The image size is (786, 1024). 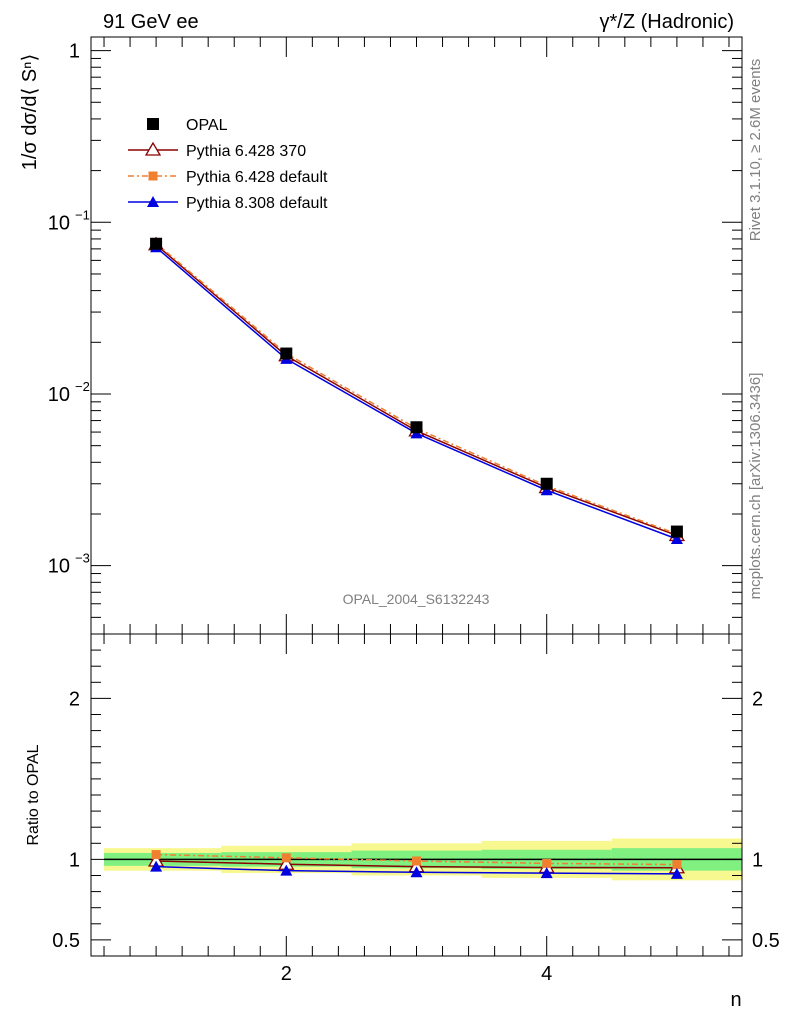 I want to click on ratio-y-tick-label: 2, so click(x=74, y=699).